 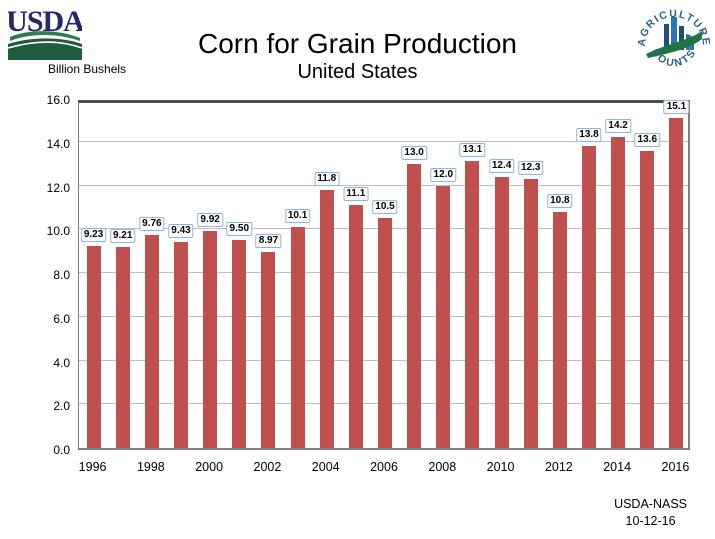 I want to click on agriculture-counts-logo: AGRICULTURE COUNTS, so click(x=674, y=40).